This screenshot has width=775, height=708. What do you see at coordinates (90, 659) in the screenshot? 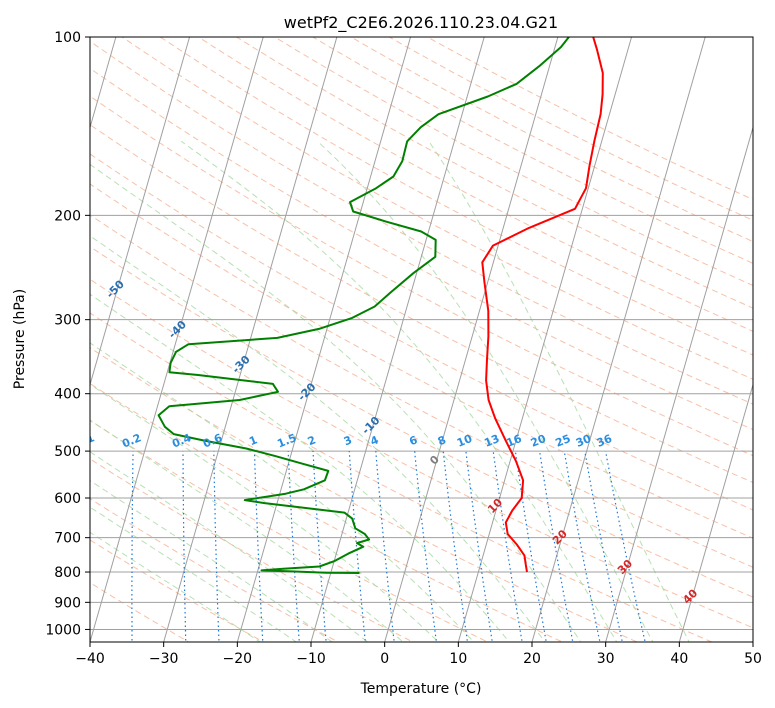
I see `x-tick-label: −40` at bounding box center [90, 659].